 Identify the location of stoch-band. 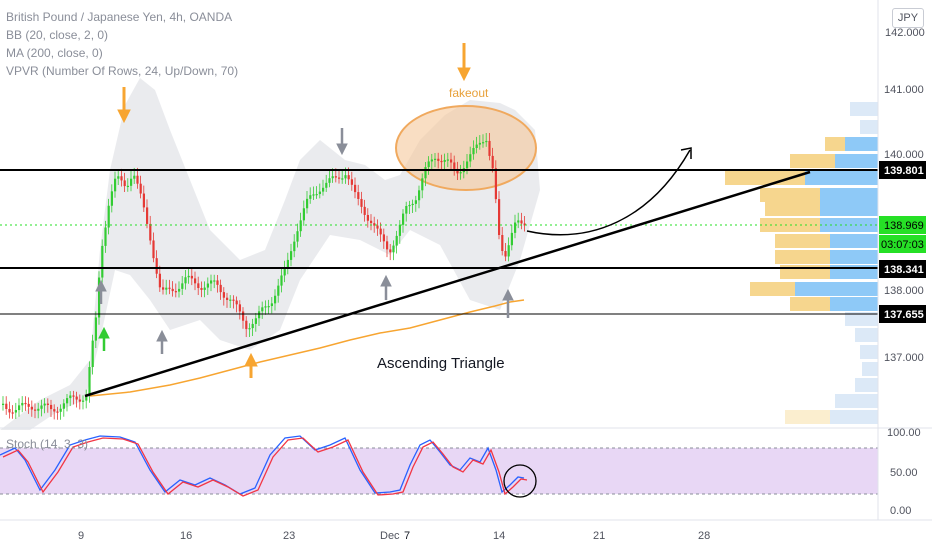
(439, 471).